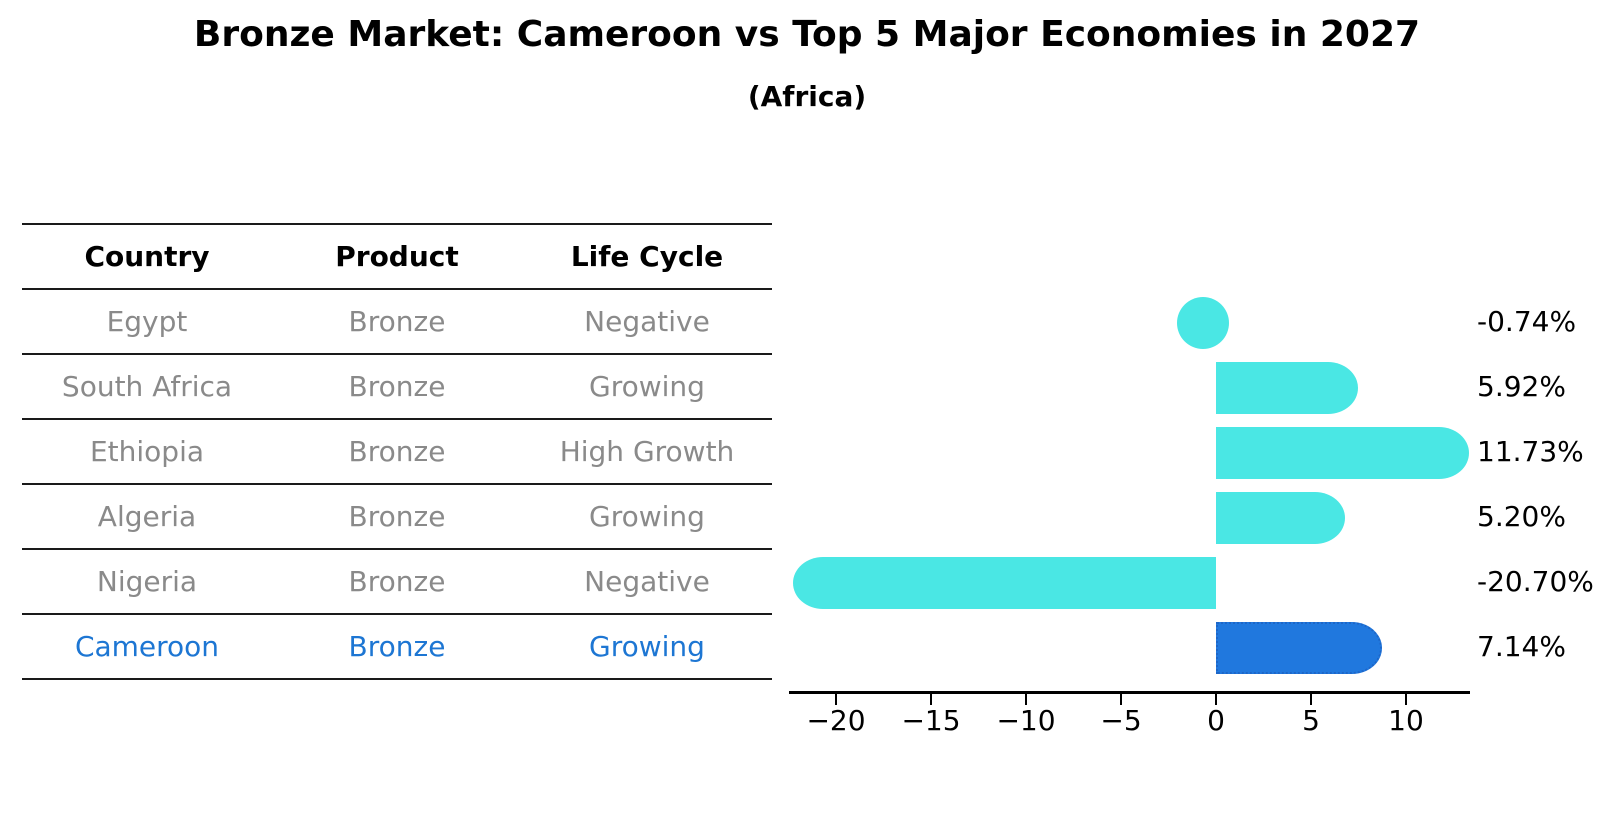 Image resolution: width=1614 pixels, height=823 pixels. Describe the element at coordinates (647, 256) in the screenshot. I see `column-header-life-cycle: Life Cycle` at that location.